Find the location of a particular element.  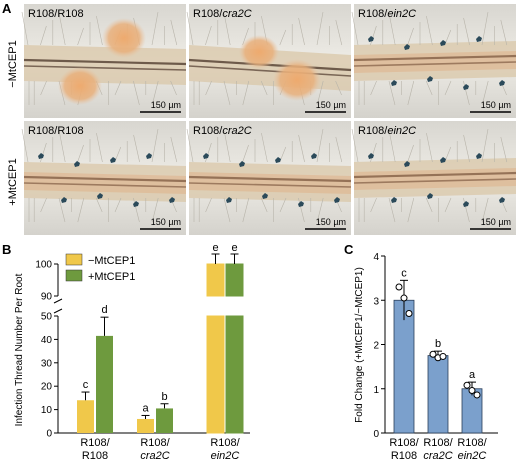

root-body is located at coordinates (270, 182).